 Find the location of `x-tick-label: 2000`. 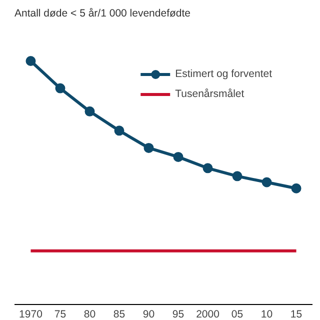

x-tick-label: 2000 is located at coordinates (208, 314).